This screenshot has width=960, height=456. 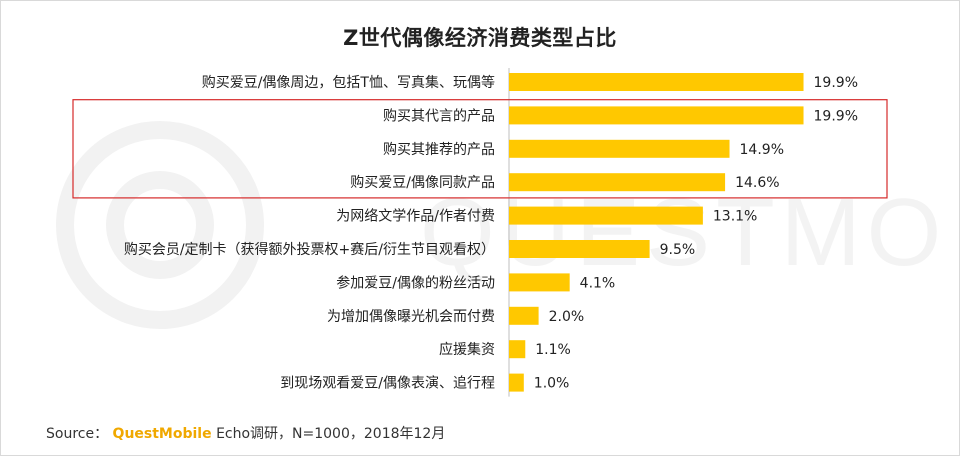 I want to click on source-brand: QuestMobile, so click(x=162, y=434).